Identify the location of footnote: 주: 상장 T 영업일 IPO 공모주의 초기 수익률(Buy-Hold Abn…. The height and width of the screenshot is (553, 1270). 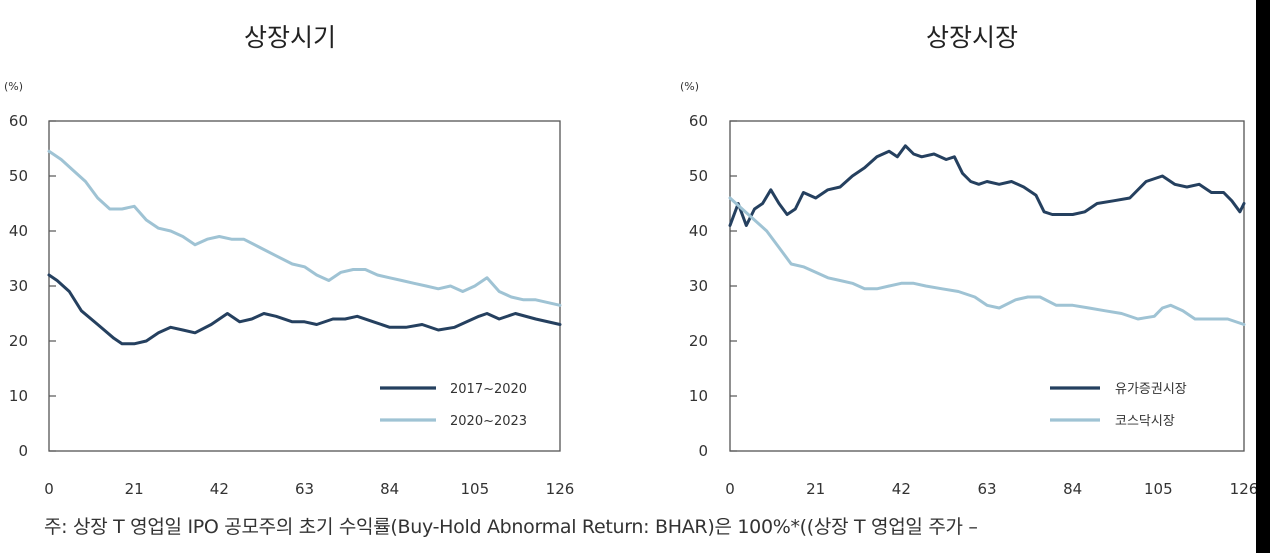
(511, 527).